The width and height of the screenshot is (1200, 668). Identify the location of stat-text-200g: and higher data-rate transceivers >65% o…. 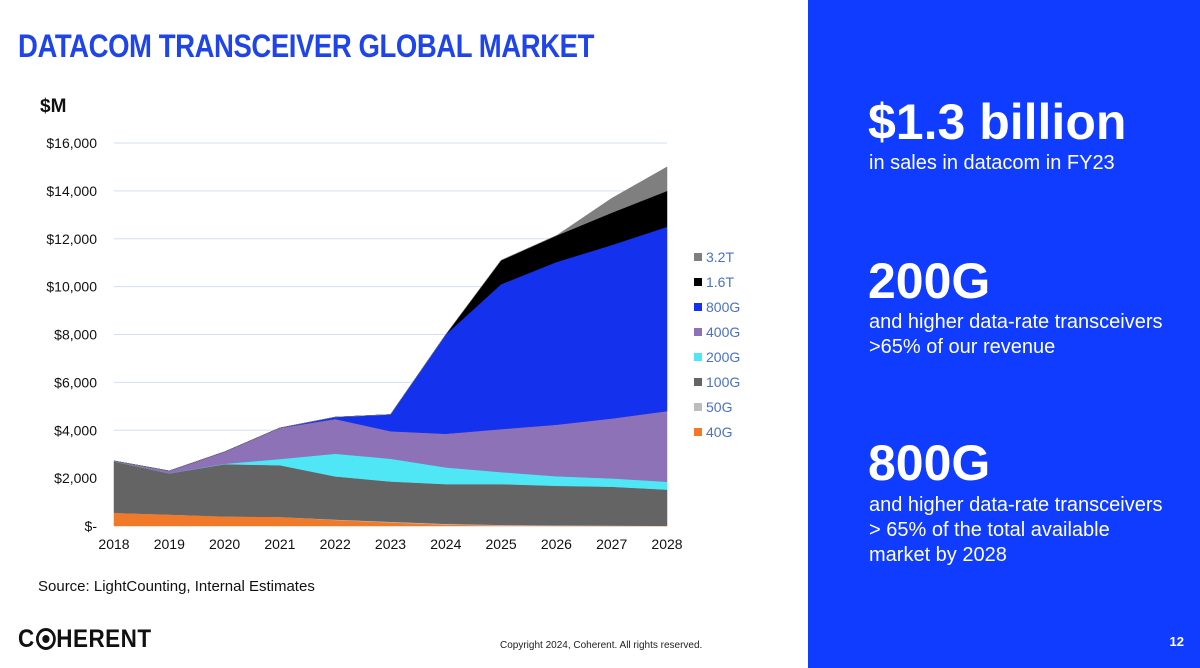
(1016, 334).